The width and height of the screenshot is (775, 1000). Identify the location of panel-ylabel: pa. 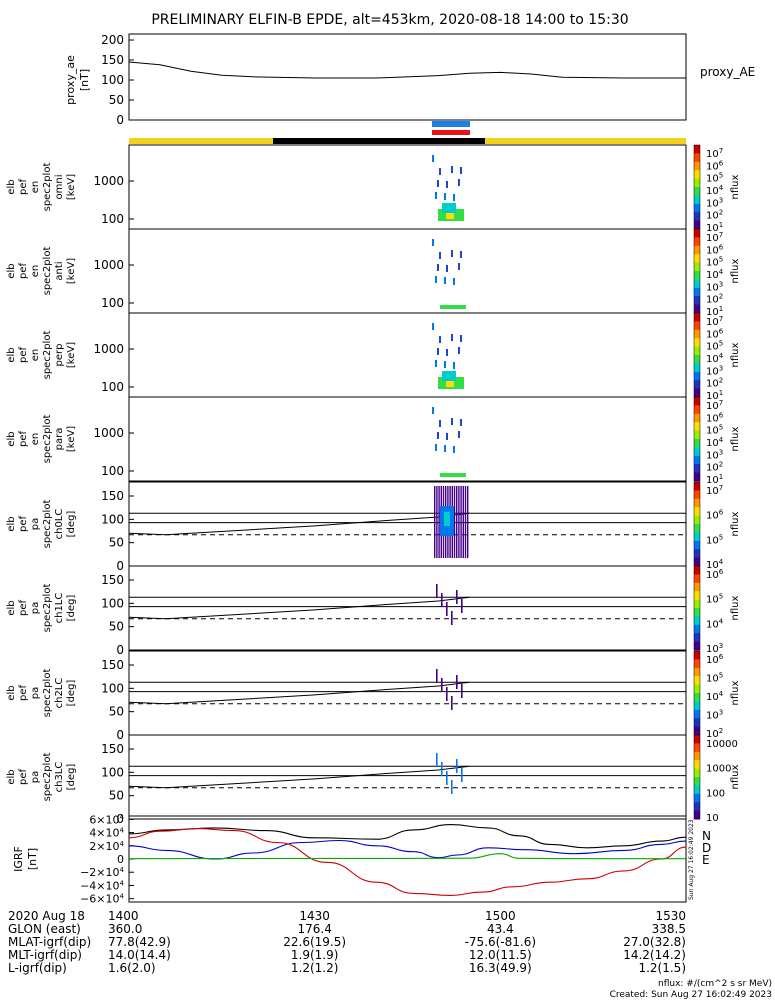
(35, 524).